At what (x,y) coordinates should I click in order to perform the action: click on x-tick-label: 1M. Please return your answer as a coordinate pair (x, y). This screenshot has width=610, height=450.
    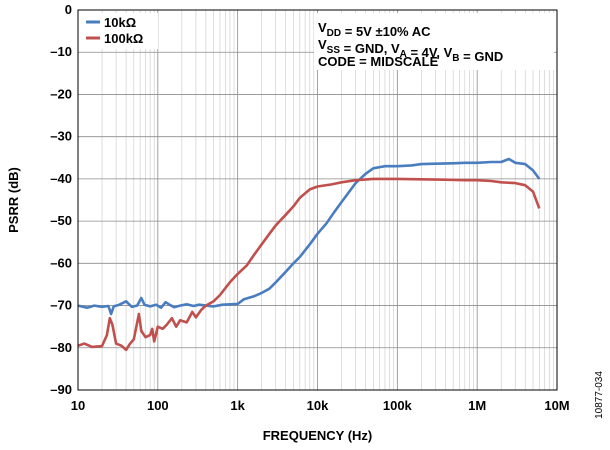
    Looking at the image, I should click on (477, 405).